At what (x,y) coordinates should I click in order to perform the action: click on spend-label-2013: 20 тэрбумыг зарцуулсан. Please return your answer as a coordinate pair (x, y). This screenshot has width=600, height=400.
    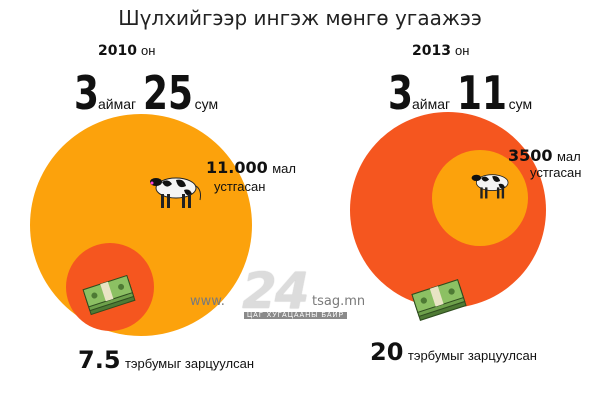
    Looking at the image, I should click on (453, 352).